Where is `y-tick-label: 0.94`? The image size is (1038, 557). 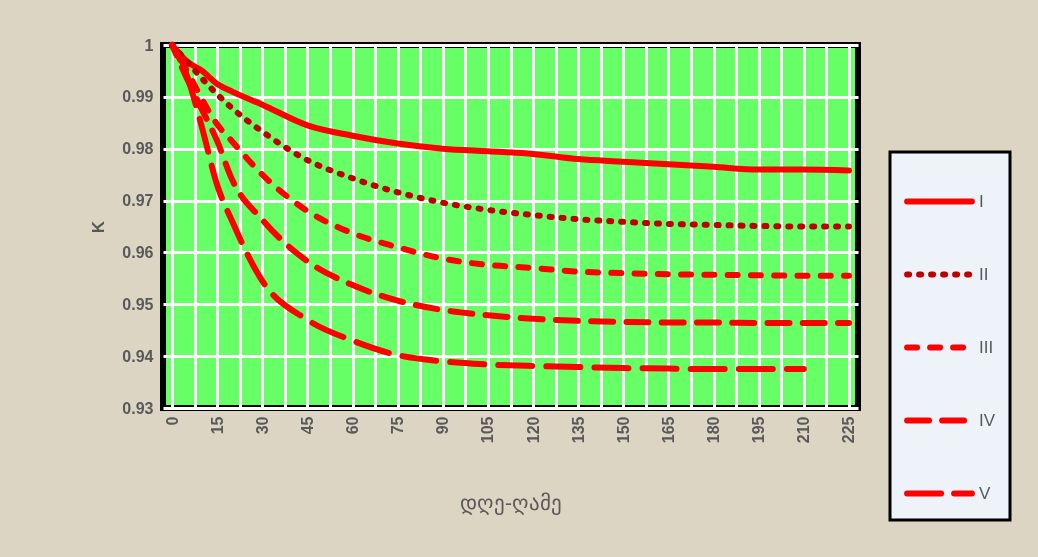
y-tick-label: 0.94 is located at coordinates (138, 356).